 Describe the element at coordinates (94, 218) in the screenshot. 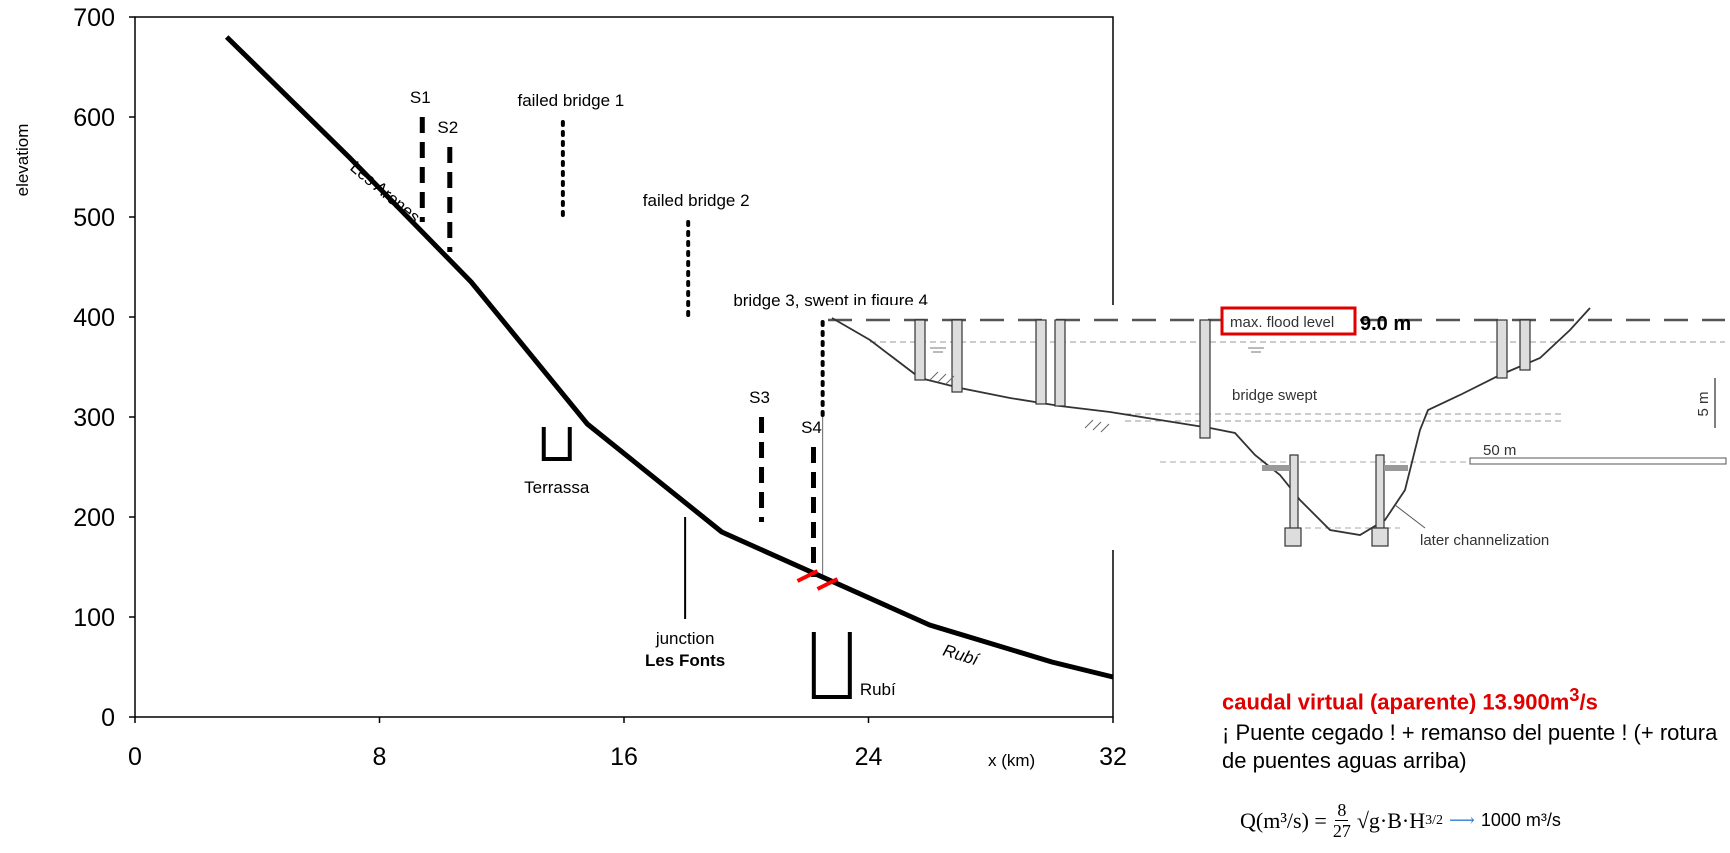

I see `y-tick-label: 500` at that location.